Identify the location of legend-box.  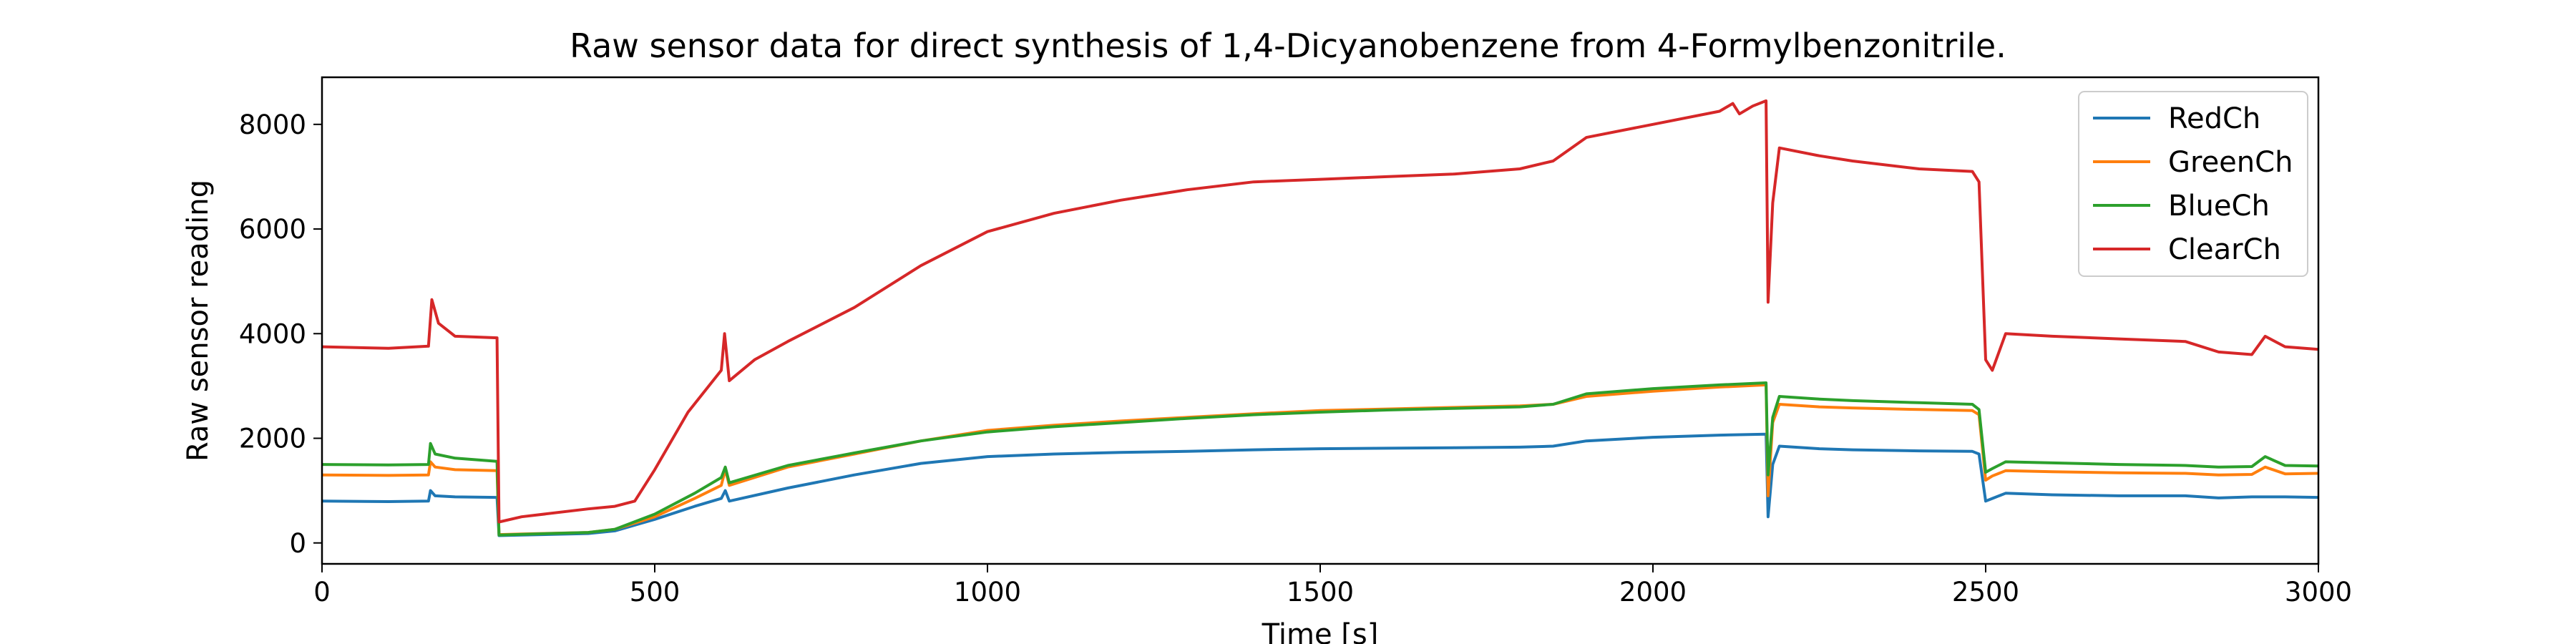
(2193, 184).